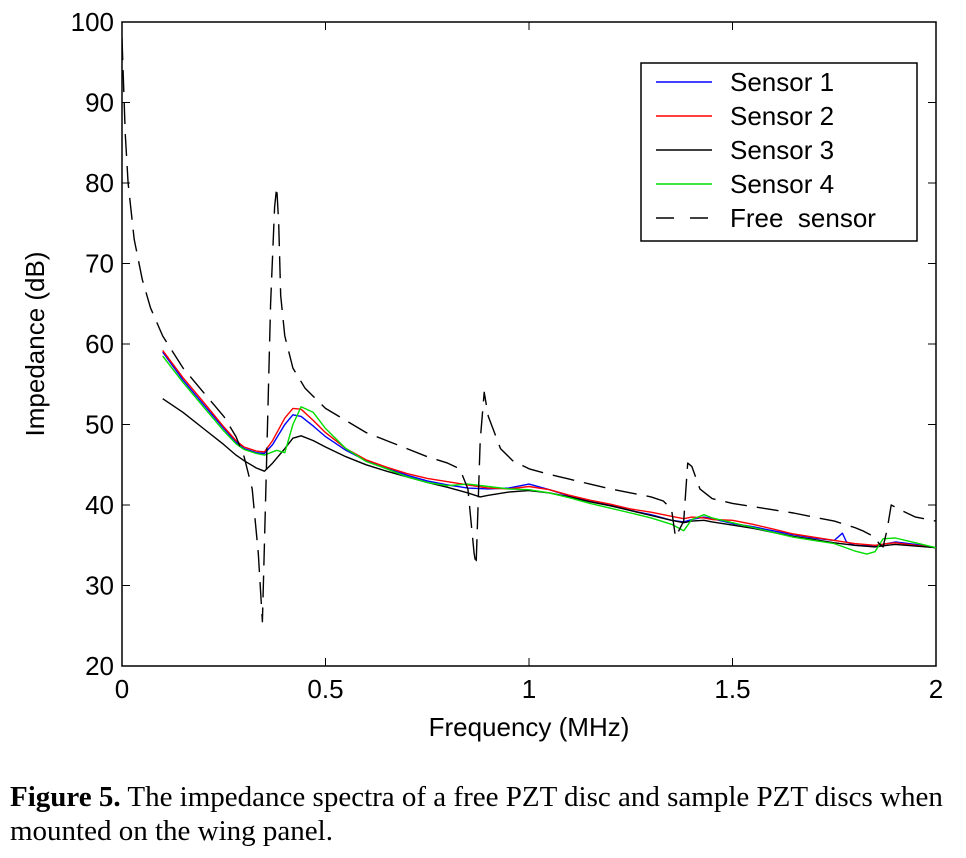 The height and width of the screenshot is (858, 966). I want to click on y-tick-label: 30, so click(99, 586).